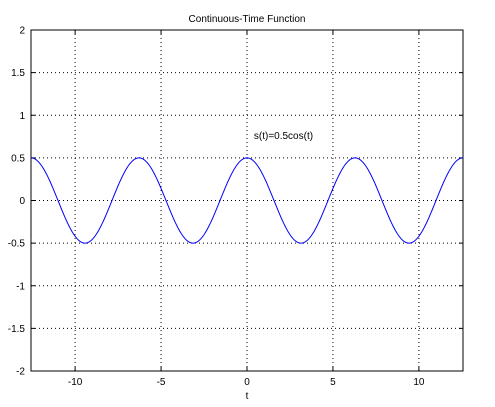 The image size is (495, 407). I want to click on y-tick-label: 0.5, so click(18, 158).